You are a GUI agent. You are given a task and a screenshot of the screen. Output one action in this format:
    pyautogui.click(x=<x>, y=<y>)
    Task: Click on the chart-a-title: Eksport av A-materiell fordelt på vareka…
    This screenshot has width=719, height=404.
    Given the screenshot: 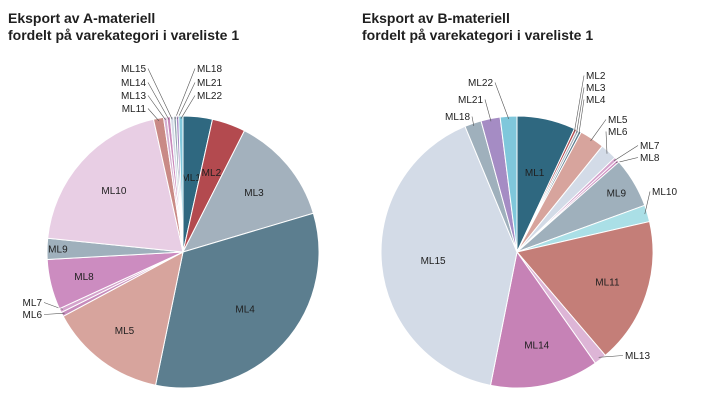 What is the action you would take?
    pyautogui.click(x=123, y=27)
    